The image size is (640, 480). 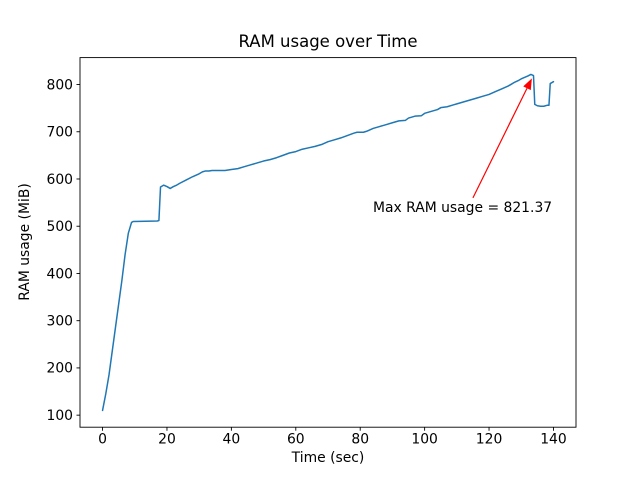 I want to click on x-tick-label: 0, so click(x=102, y=440).